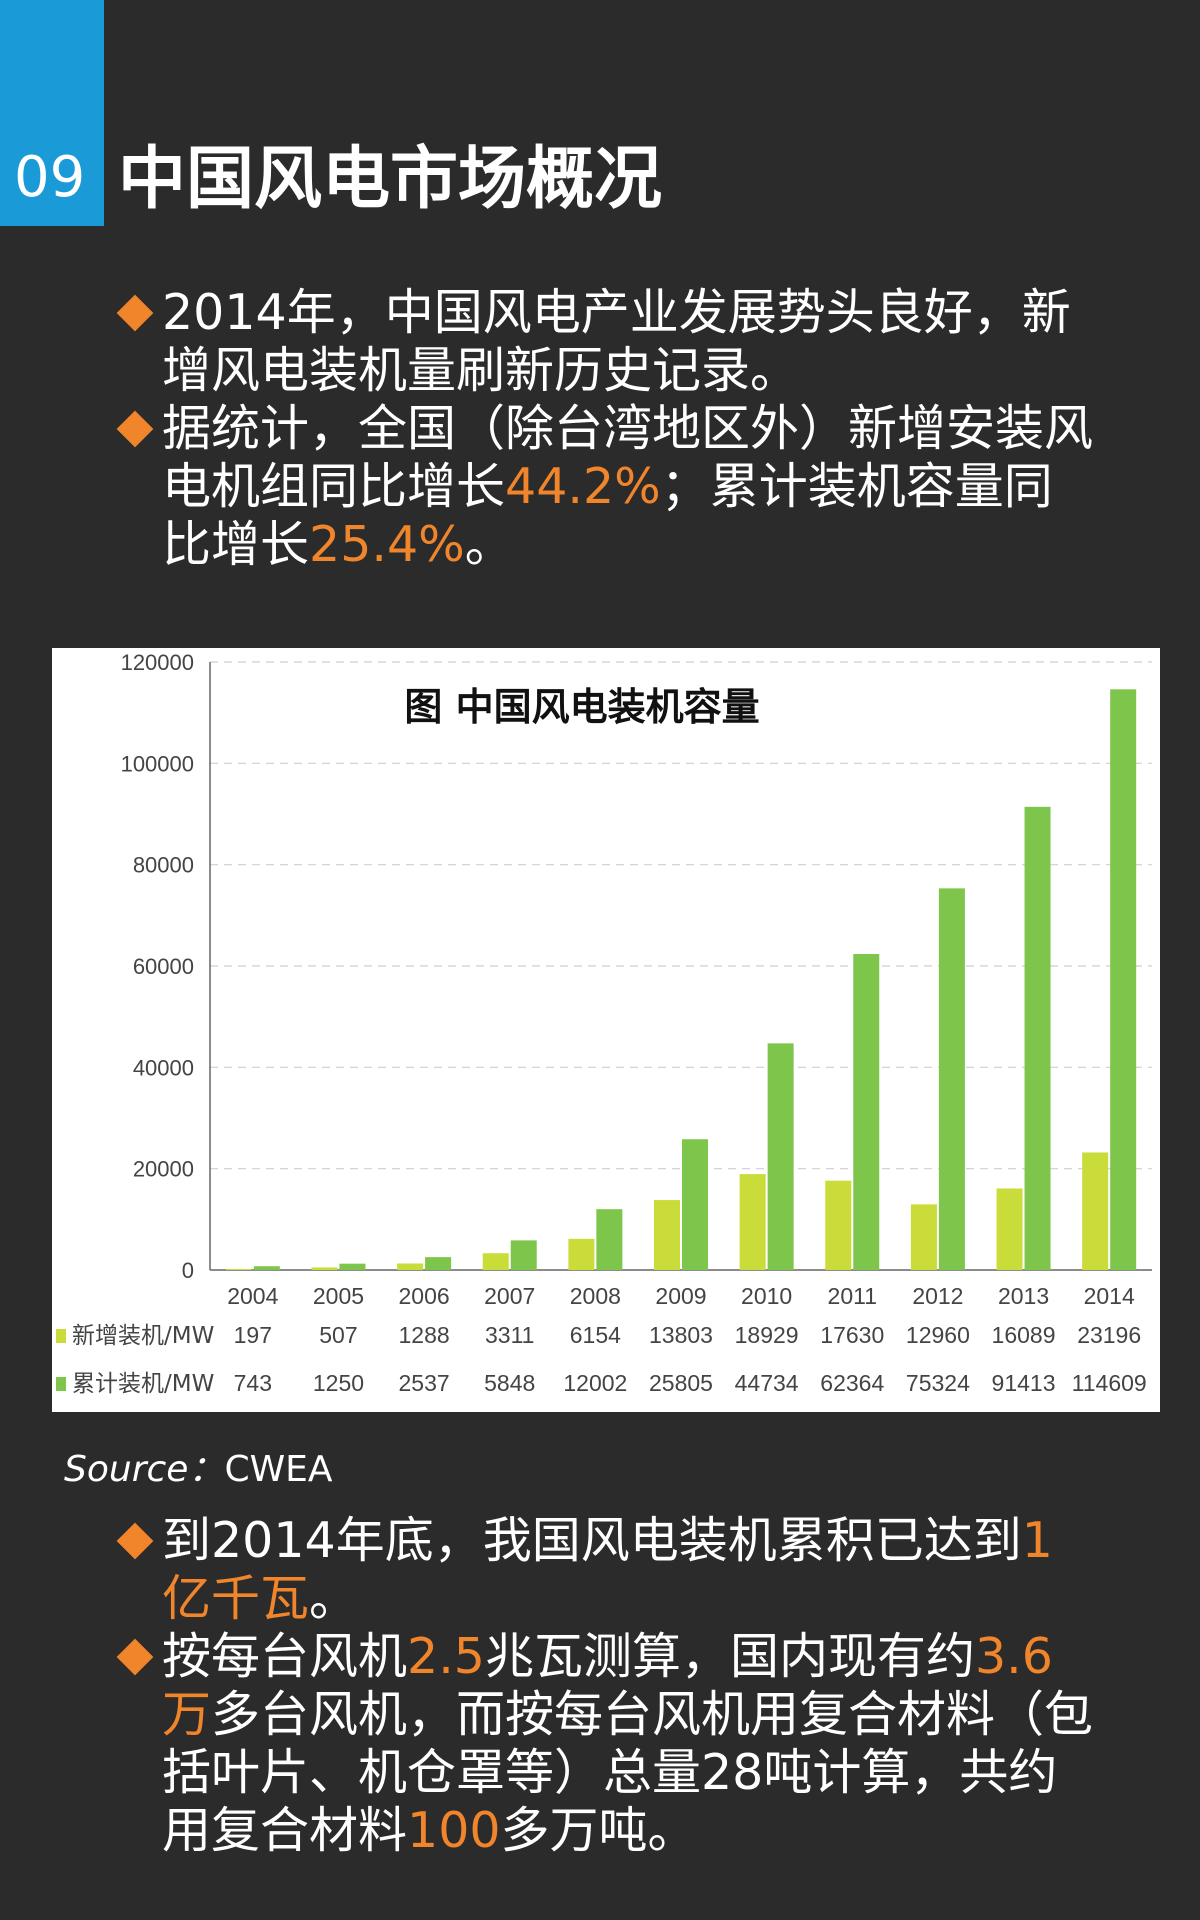 This screenshot has width=1200, height=1920. I want to click on highlight-turbine-count: 3.6万, so click(607, 1685).